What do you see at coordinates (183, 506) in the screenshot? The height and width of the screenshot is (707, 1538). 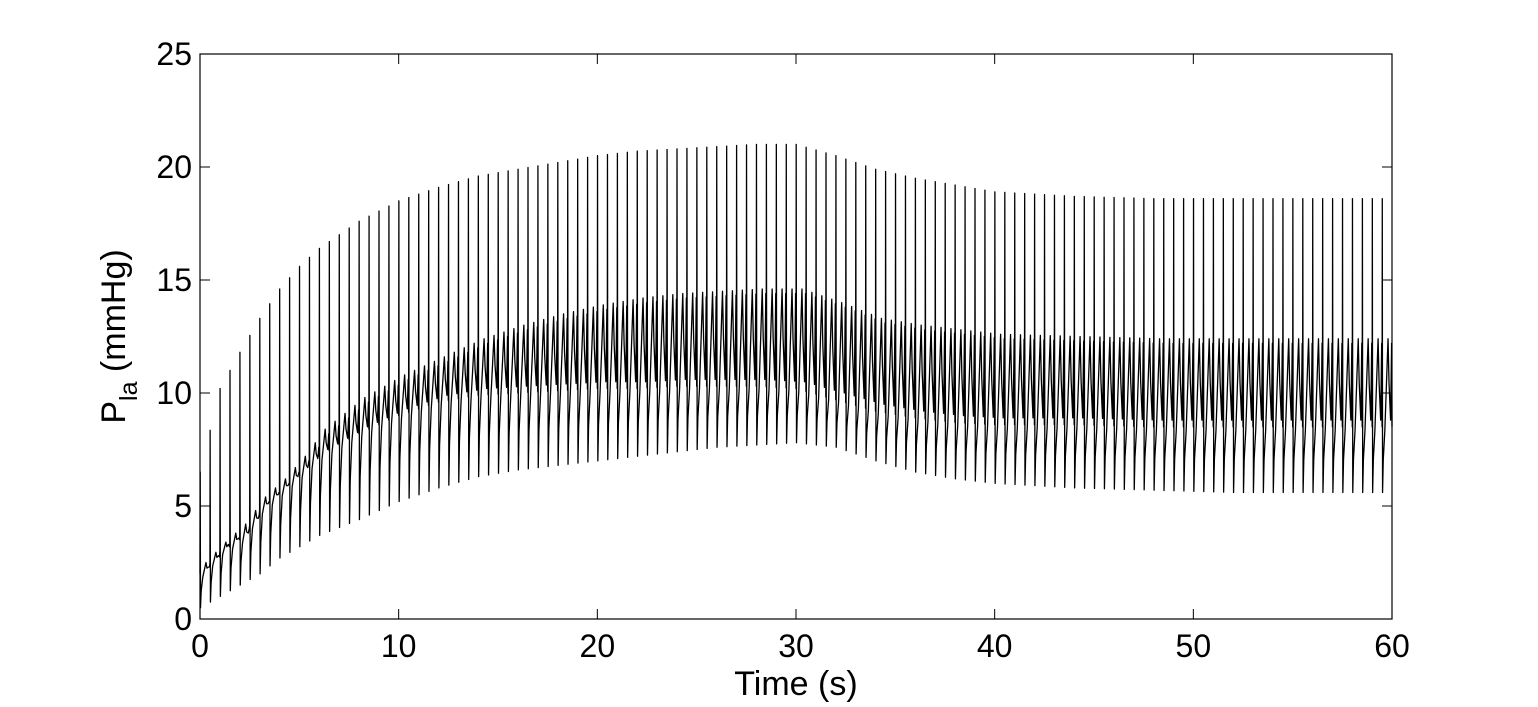 I see `y-tick-label: 5` at bounding box center [183, 506].